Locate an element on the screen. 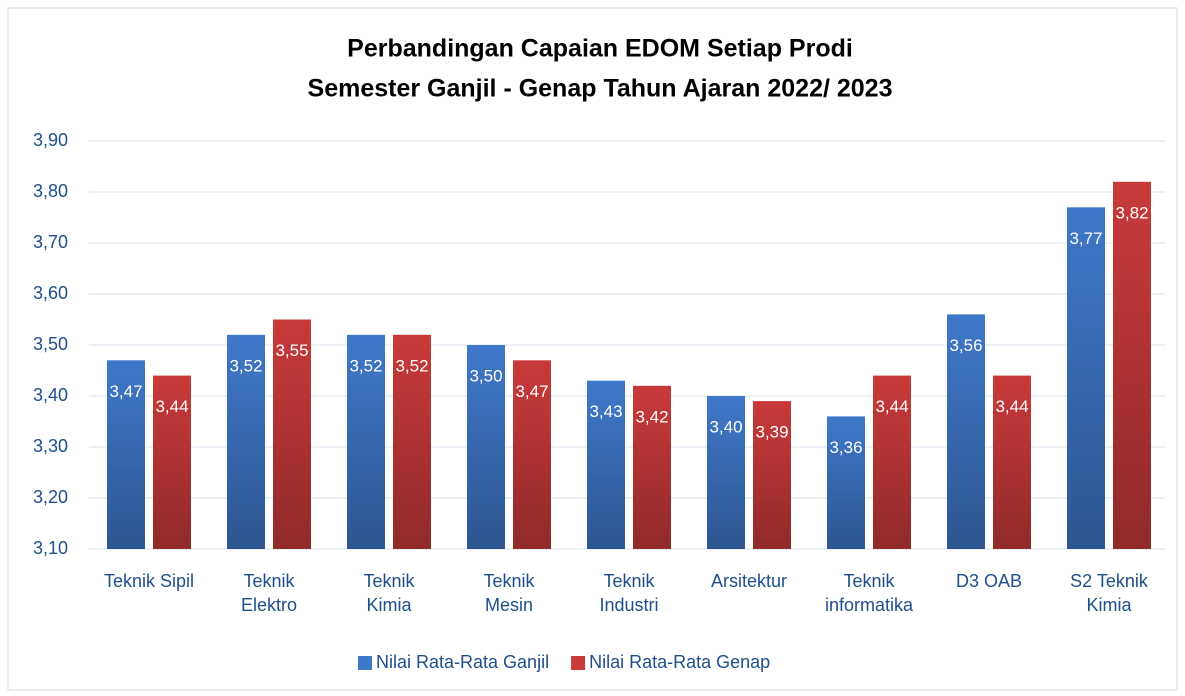 The image size is (1185, 696). x-tick-label: Arsitektur is located at coordinates (749, 581).